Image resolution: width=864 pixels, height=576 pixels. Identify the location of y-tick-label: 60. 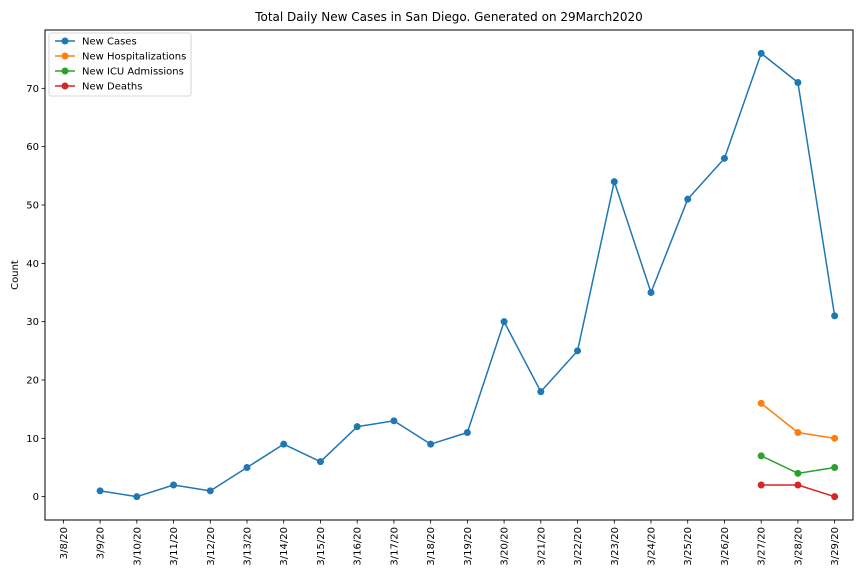
(32, 147).